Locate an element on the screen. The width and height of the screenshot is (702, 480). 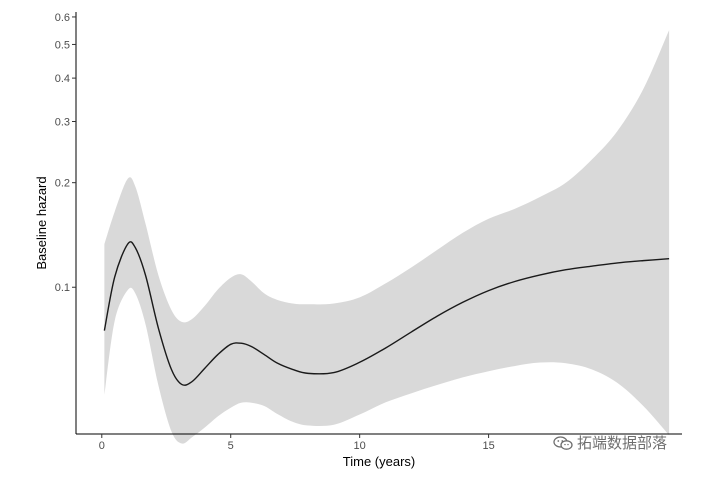
y-axis-title: Baseline hazard is located at coordinates (41, 222).